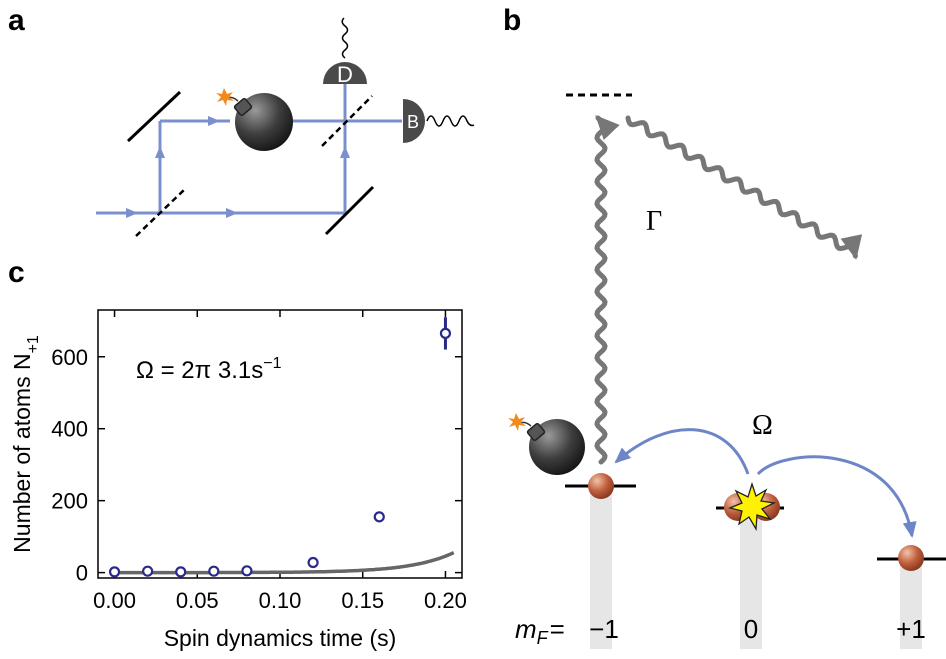 Image resolution: width=946 pixels, height=659 pixels. I want to click on omega-label: Ω, so click(762, 425).